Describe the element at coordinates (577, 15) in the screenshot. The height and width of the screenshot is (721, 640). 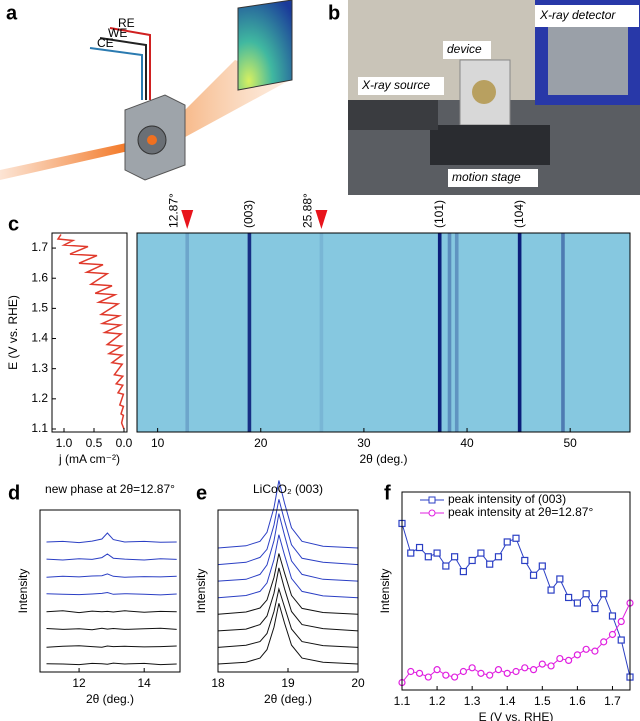
I see `photo-label: X-ray detector` at that location.